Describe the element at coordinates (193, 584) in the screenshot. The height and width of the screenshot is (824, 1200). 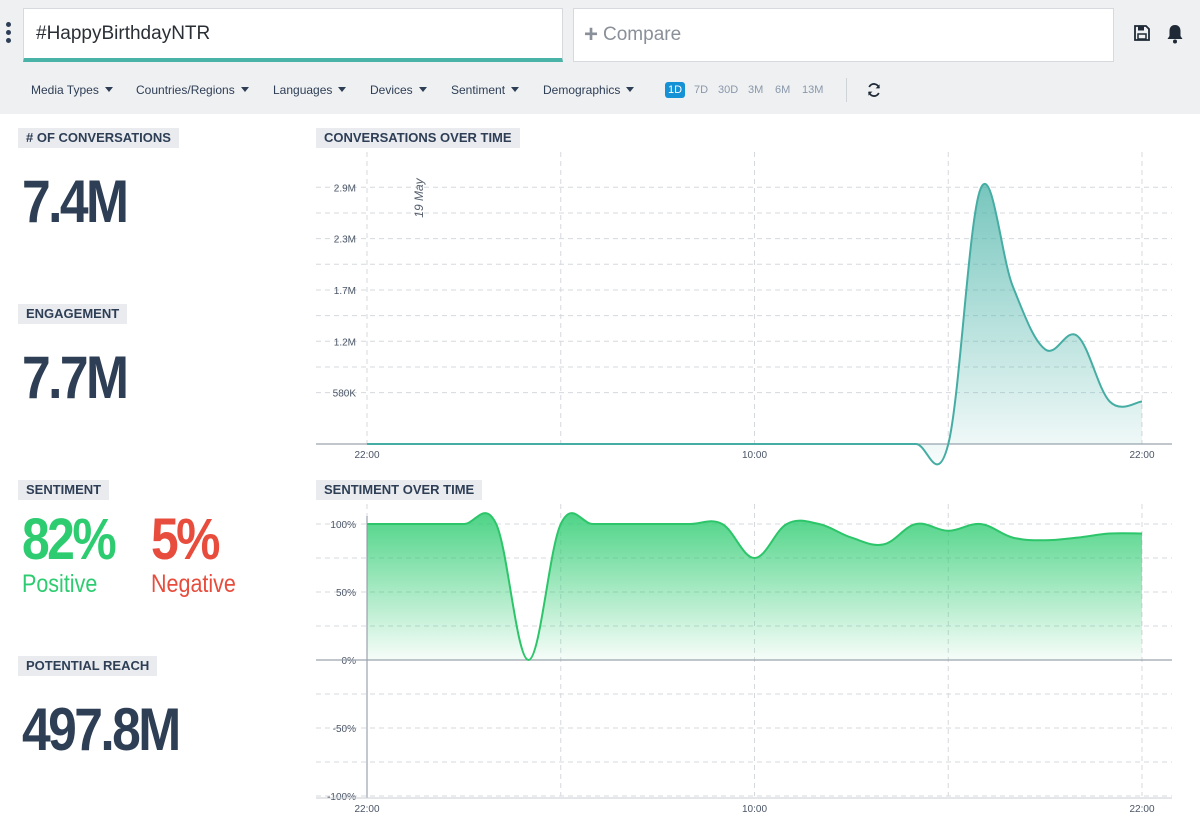
I see `negative-label: Negative` at that location.